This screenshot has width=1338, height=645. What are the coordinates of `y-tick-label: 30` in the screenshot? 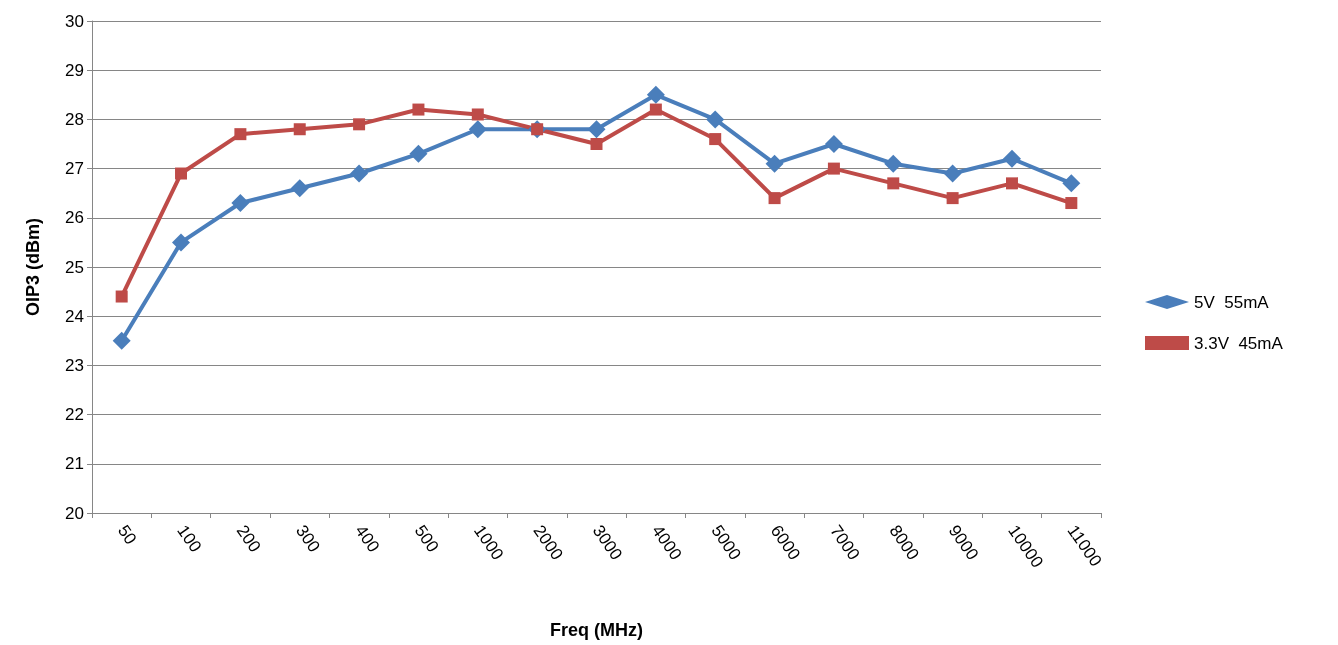 It's located at (74, 21).